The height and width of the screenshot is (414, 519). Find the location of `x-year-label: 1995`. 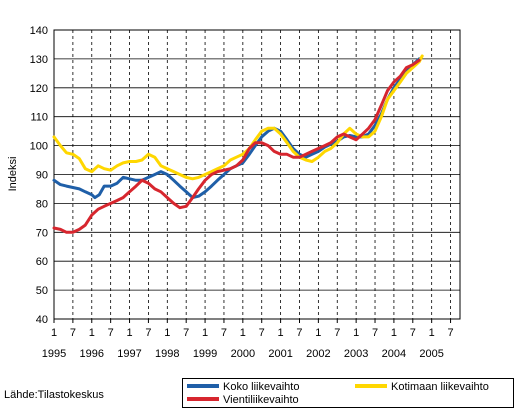

x-year-label: 1995 is located at coordinates (54, 354).